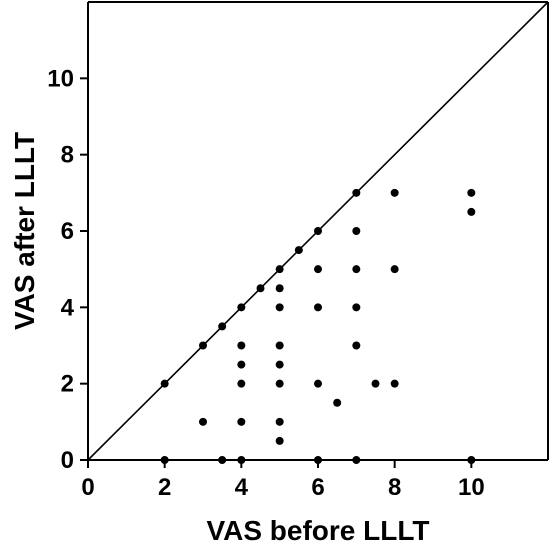  Describe the element at coordinates (67, 269) in the screenshot. I see `y-ticks: 0 2 4 6 8 10` at that location.